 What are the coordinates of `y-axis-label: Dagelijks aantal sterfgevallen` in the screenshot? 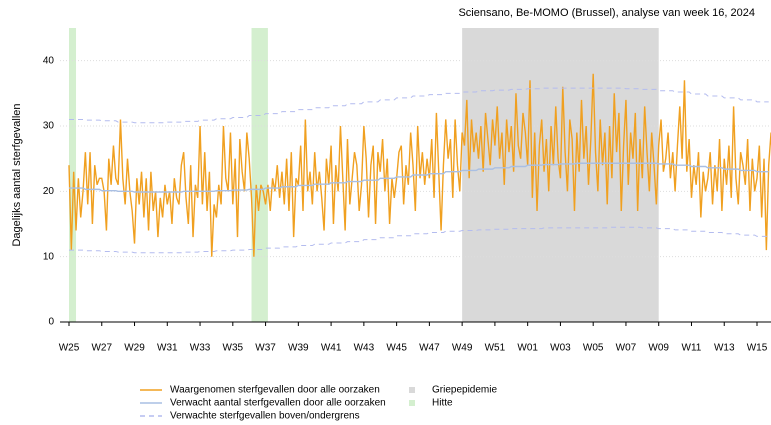 It's located at (17, 174).